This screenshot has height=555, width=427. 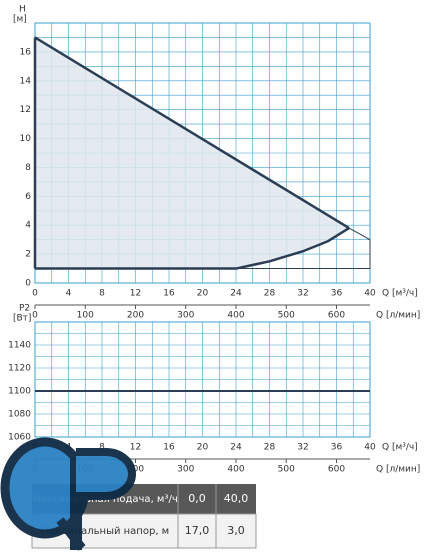 I want to click on cell: 17,0, so click(x=197, y=530).